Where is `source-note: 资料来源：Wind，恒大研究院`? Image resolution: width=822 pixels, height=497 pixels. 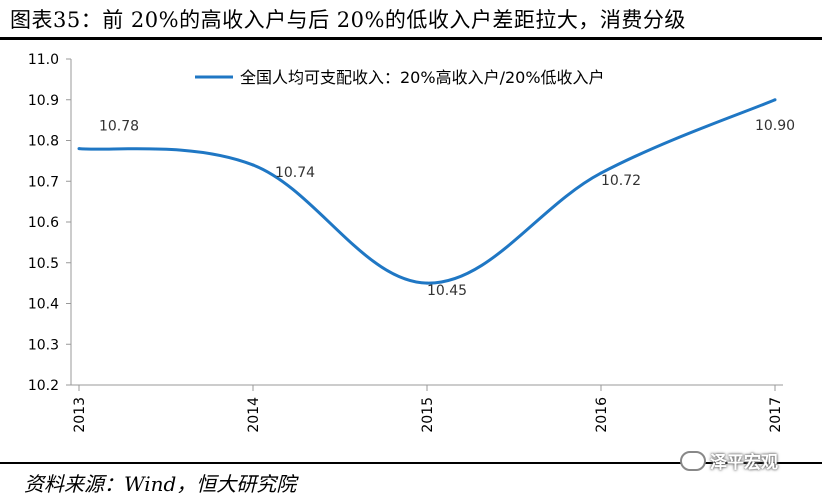 source-note: 资料来源：Wind，恒大研究院 is located at coordinates (160, 484).